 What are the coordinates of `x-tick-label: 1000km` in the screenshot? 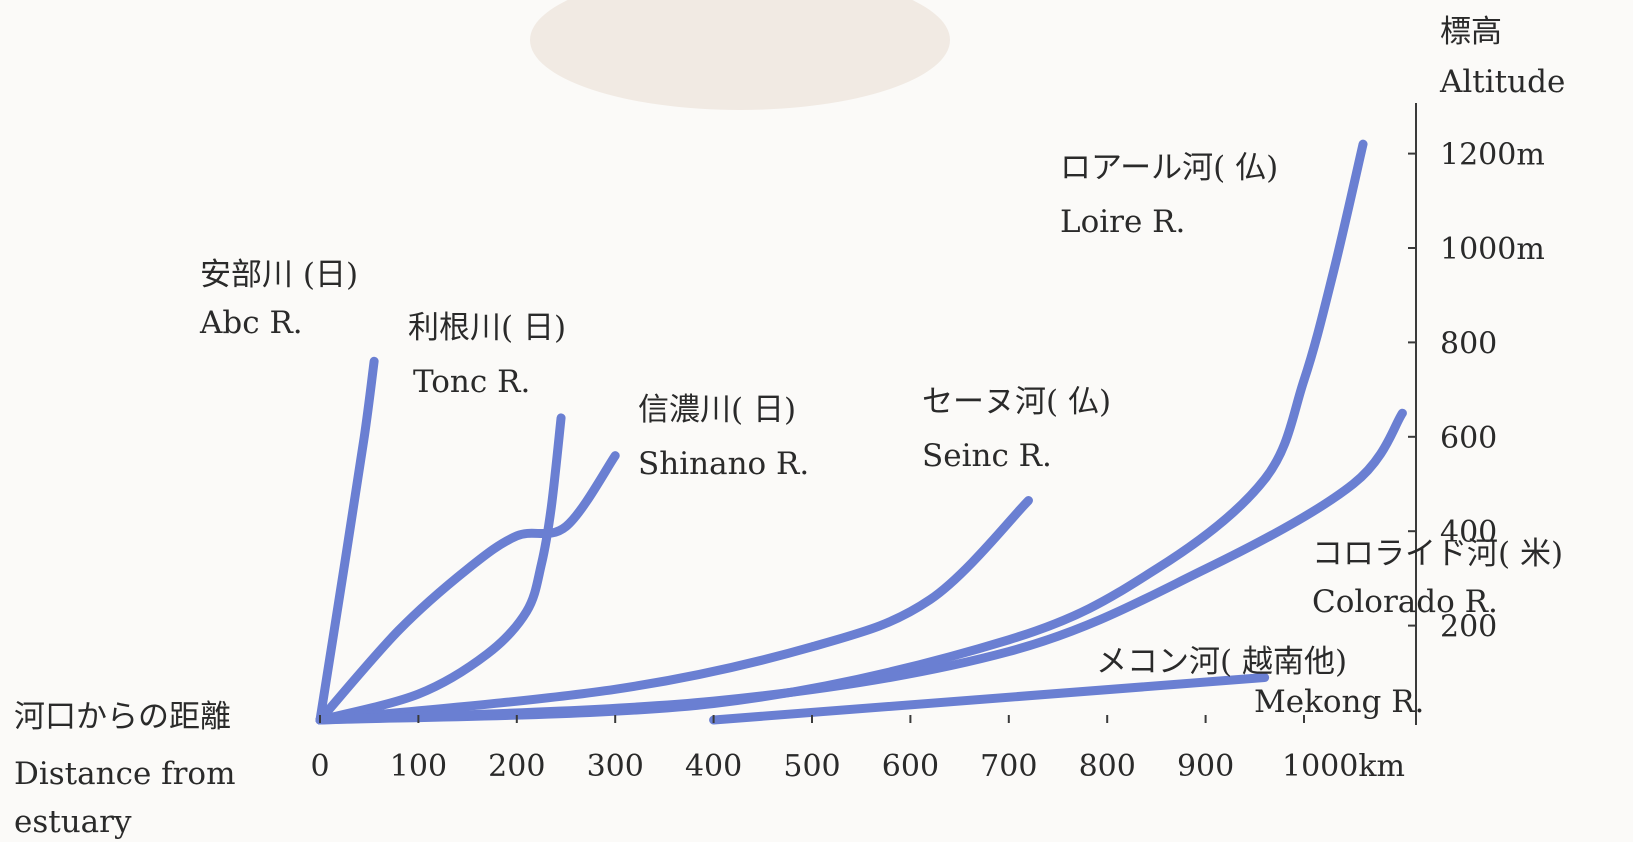 It's located at (1343, 766).